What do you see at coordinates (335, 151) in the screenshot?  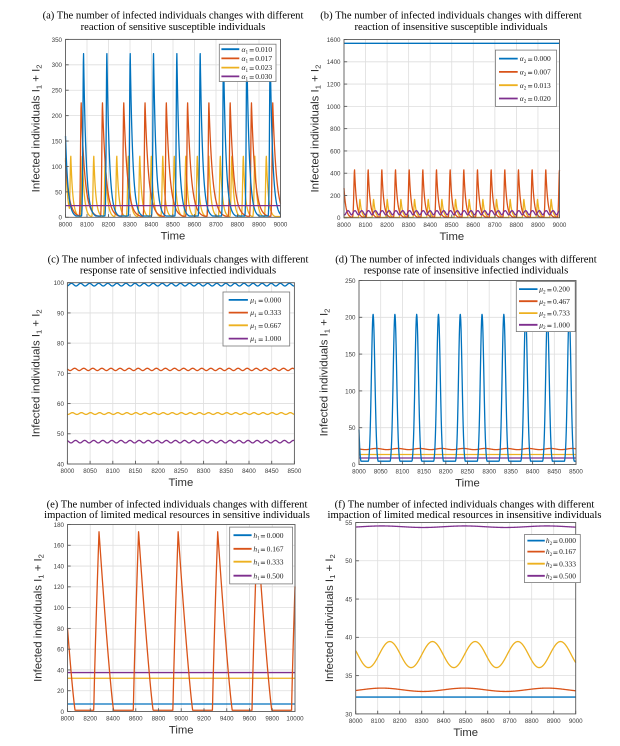 I see `svg-text: 600` at bounding box center [335, 151].